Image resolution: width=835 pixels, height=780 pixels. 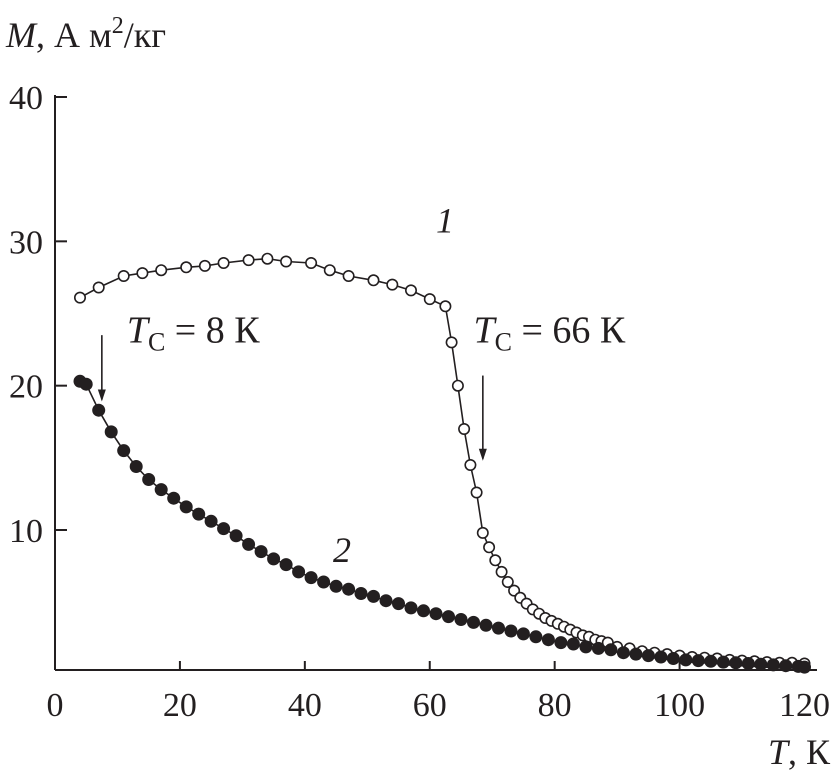 I want to click on curie-annotation-text: TС = 8 К, so click(x=193, y=332).